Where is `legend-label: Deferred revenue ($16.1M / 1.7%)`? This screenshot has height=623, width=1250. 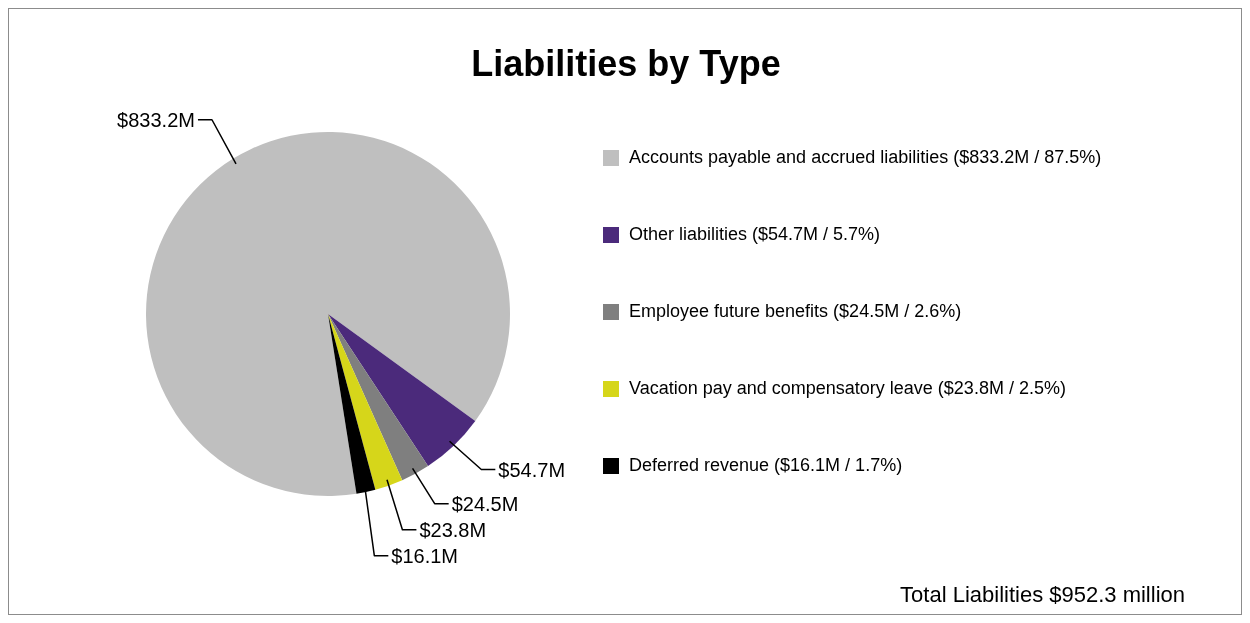
legend-label: Deferred revenue ($16.1M / 1.7%) is located at coordinates (766, 465).